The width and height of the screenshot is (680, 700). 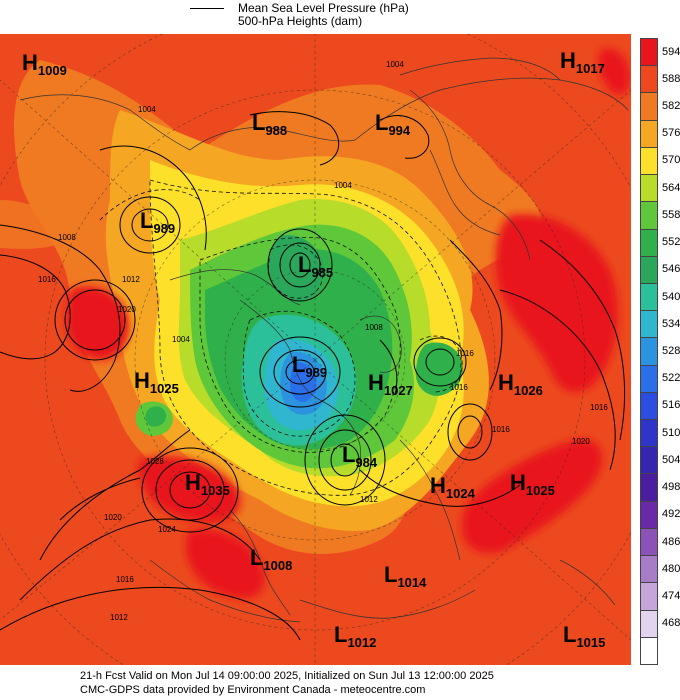 I want to click on colorbar-label: 594, so click(x=671, y=51).